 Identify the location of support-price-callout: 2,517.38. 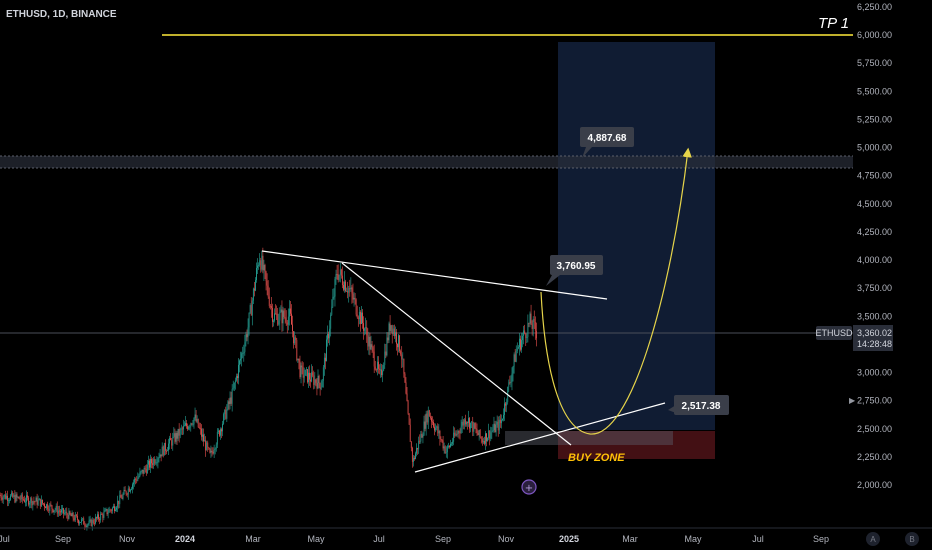
(698, 405).